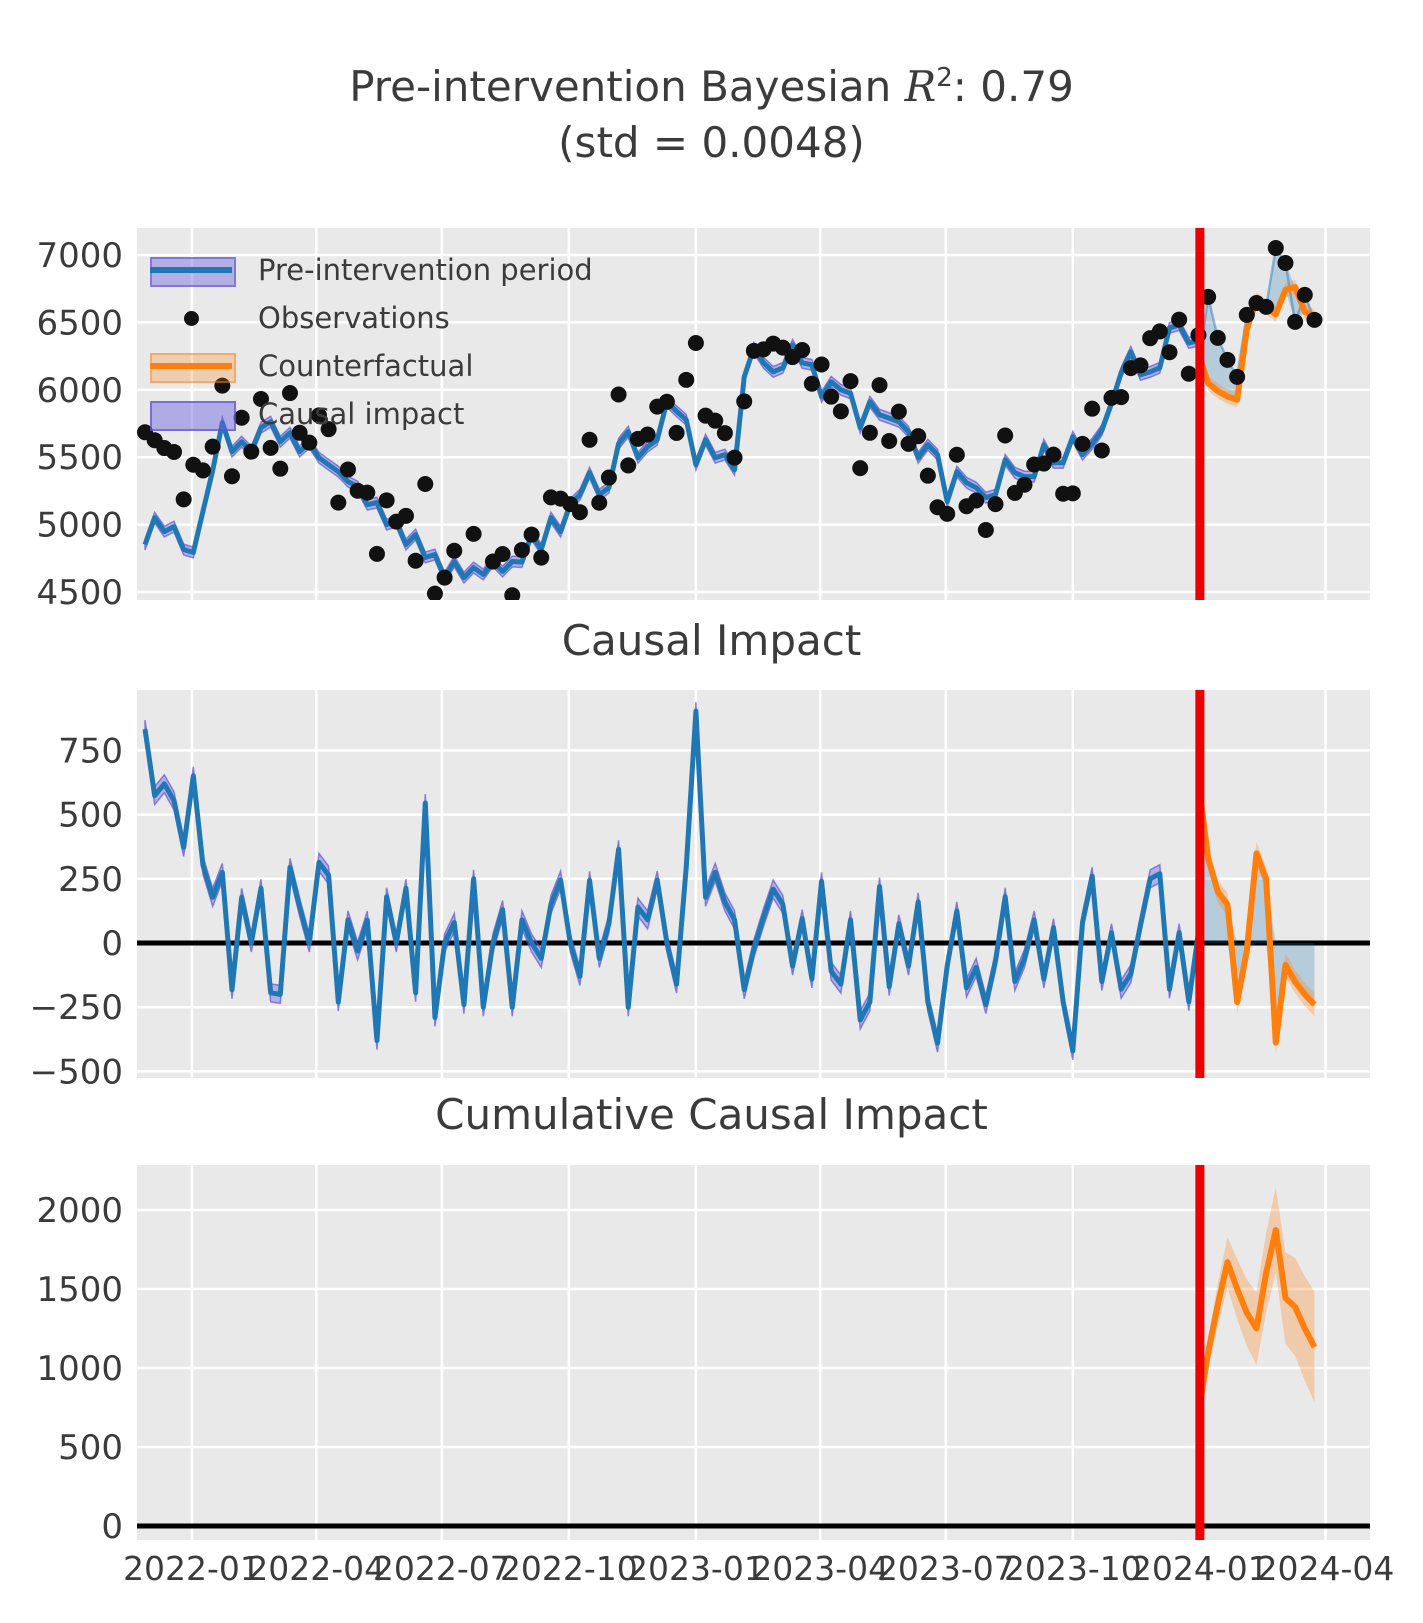  Describe the element at coordinates (192, 1568) in the screenshot. I see `x-tick-label: 2022-01` at that location.